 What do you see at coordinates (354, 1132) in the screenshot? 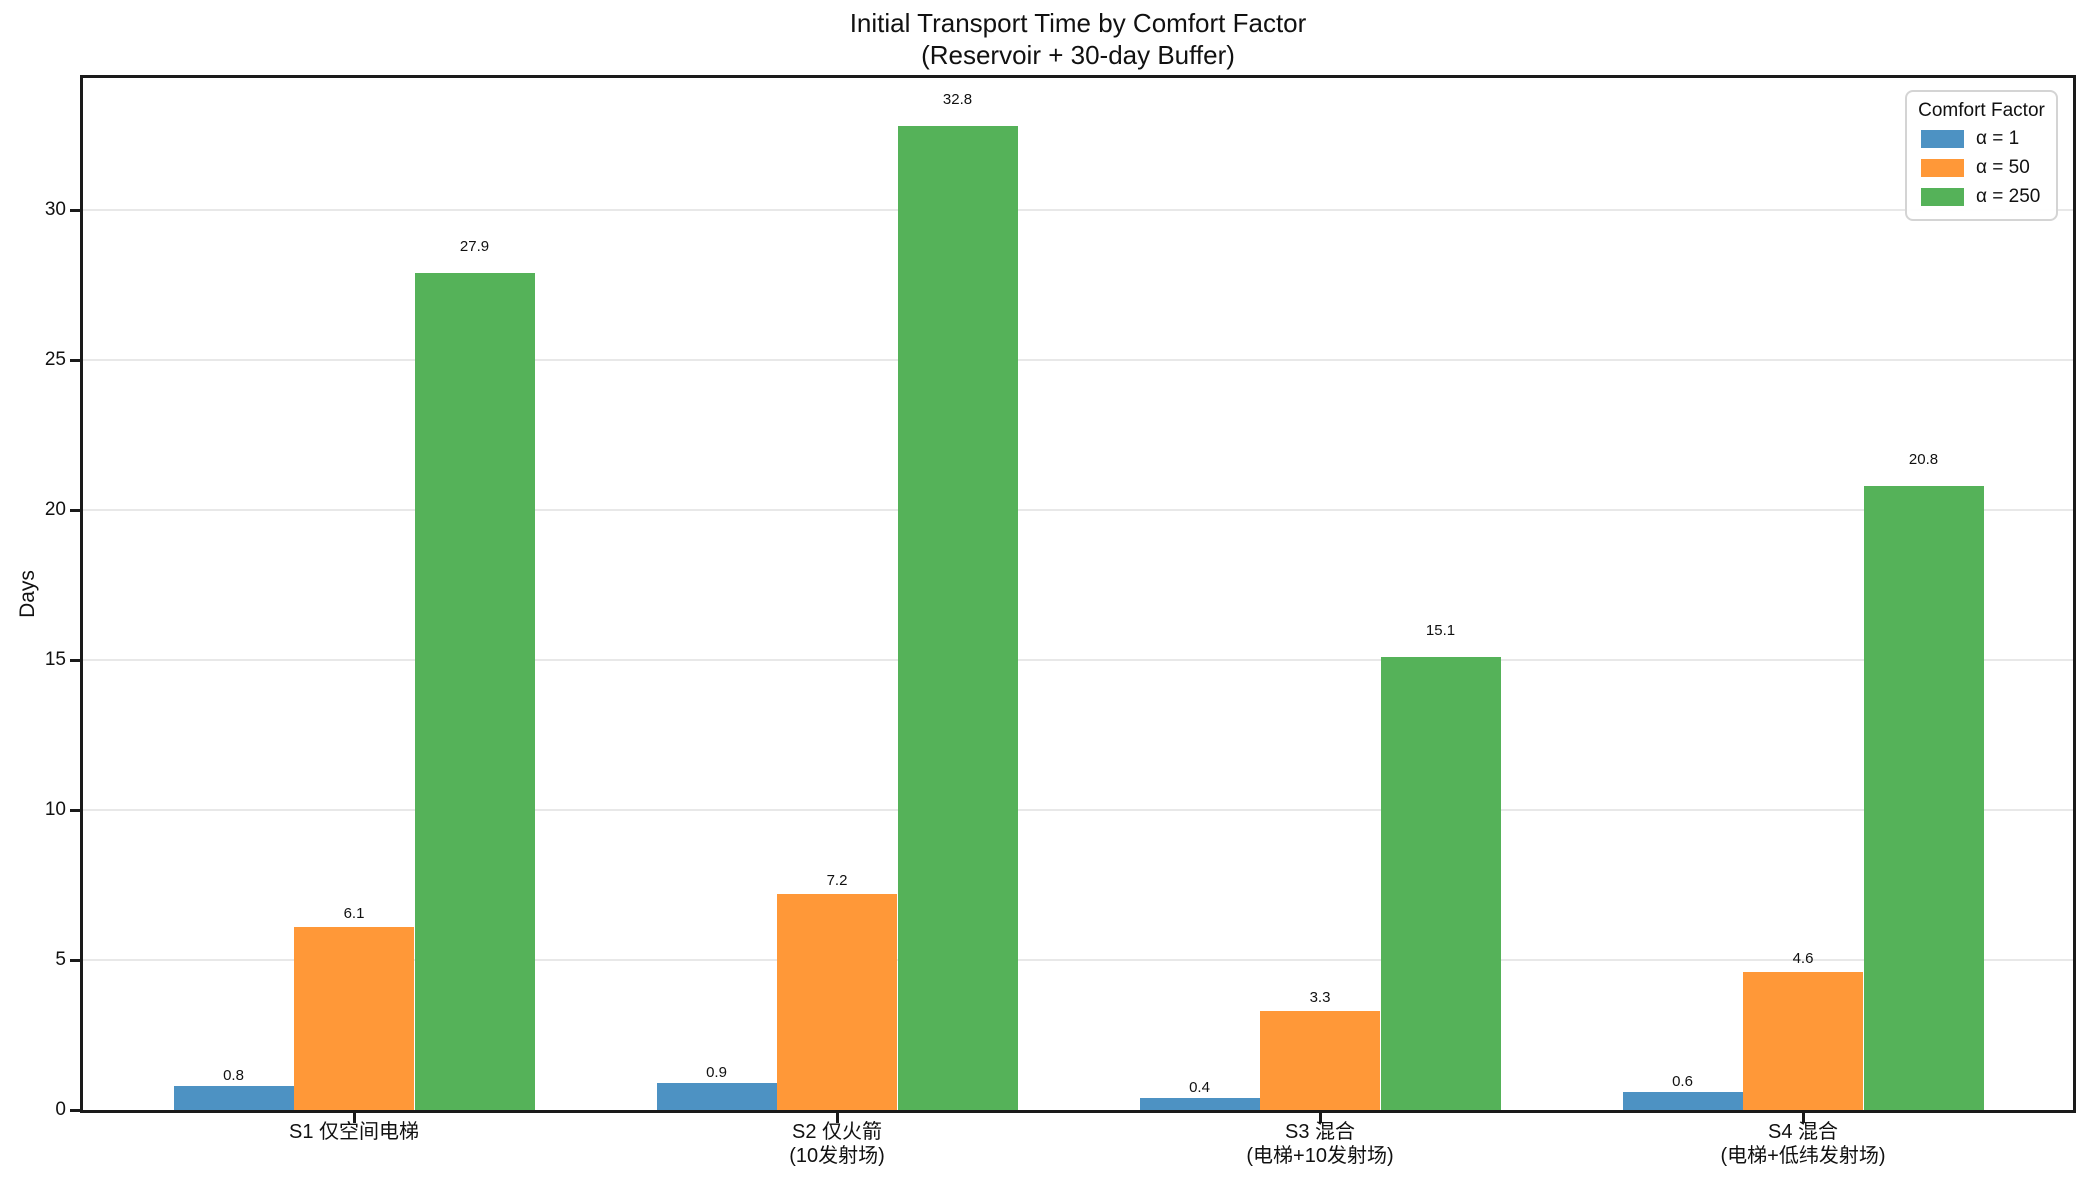
I see `x-tick-label-cat1: S1 仅空间电梯` at bounding box center [354, 1132].